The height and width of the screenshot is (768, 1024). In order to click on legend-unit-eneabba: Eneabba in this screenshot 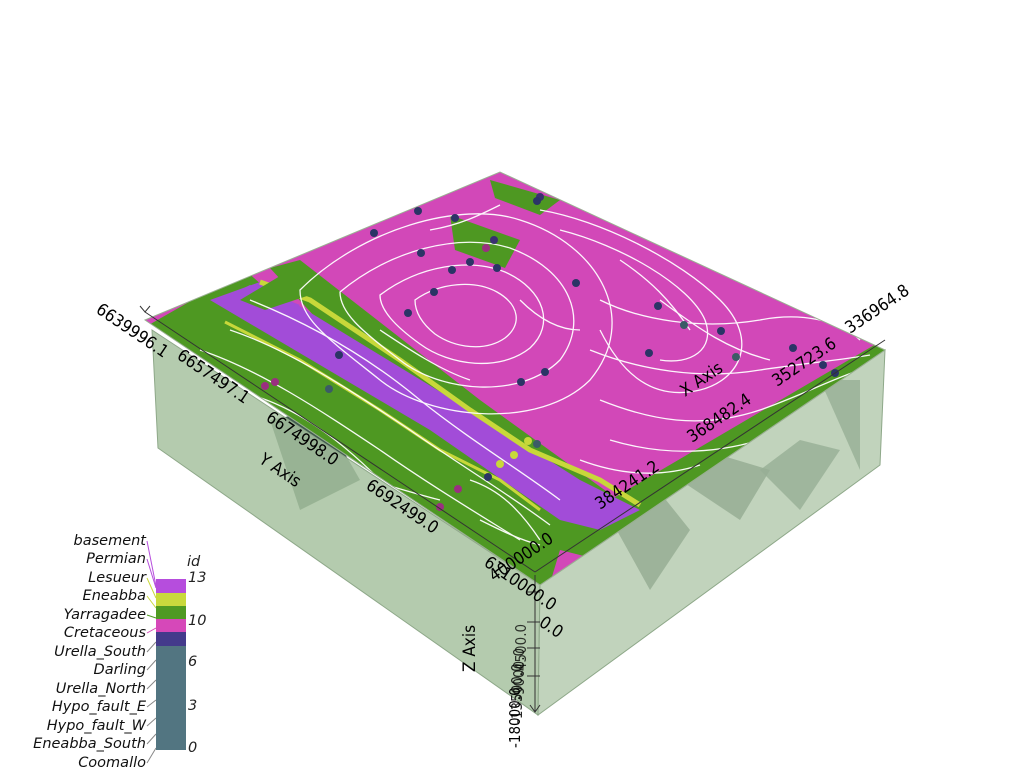, I will do `click(114, 596)`.